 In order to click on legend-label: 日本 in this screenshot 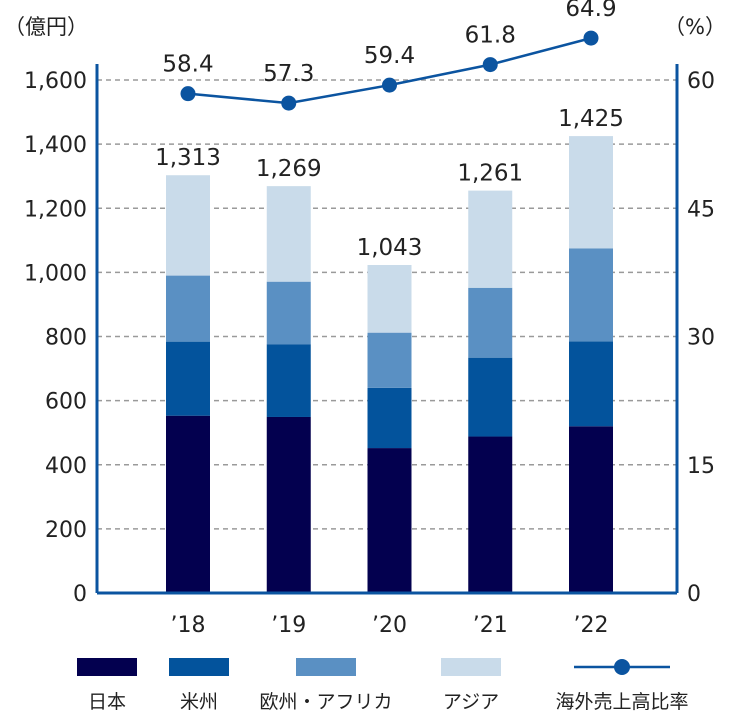, I will do `click(107, 702)`.